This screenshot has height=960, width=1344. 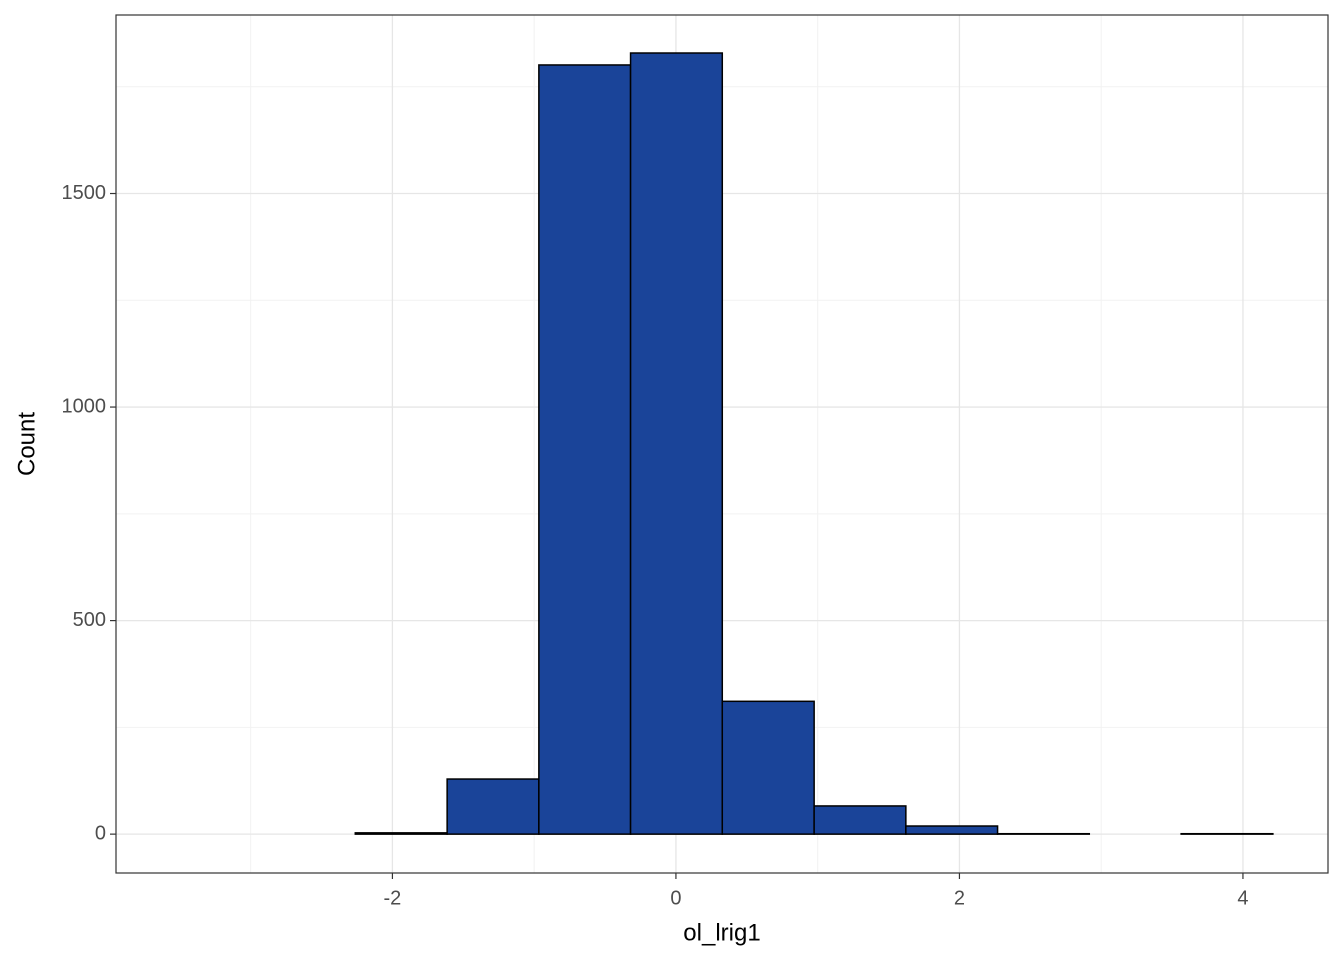 What do you see at coordinates (721, 932) in the screenshot?
I see `x-axis-title: ol_lrig1` at bounding box center [721, 932].